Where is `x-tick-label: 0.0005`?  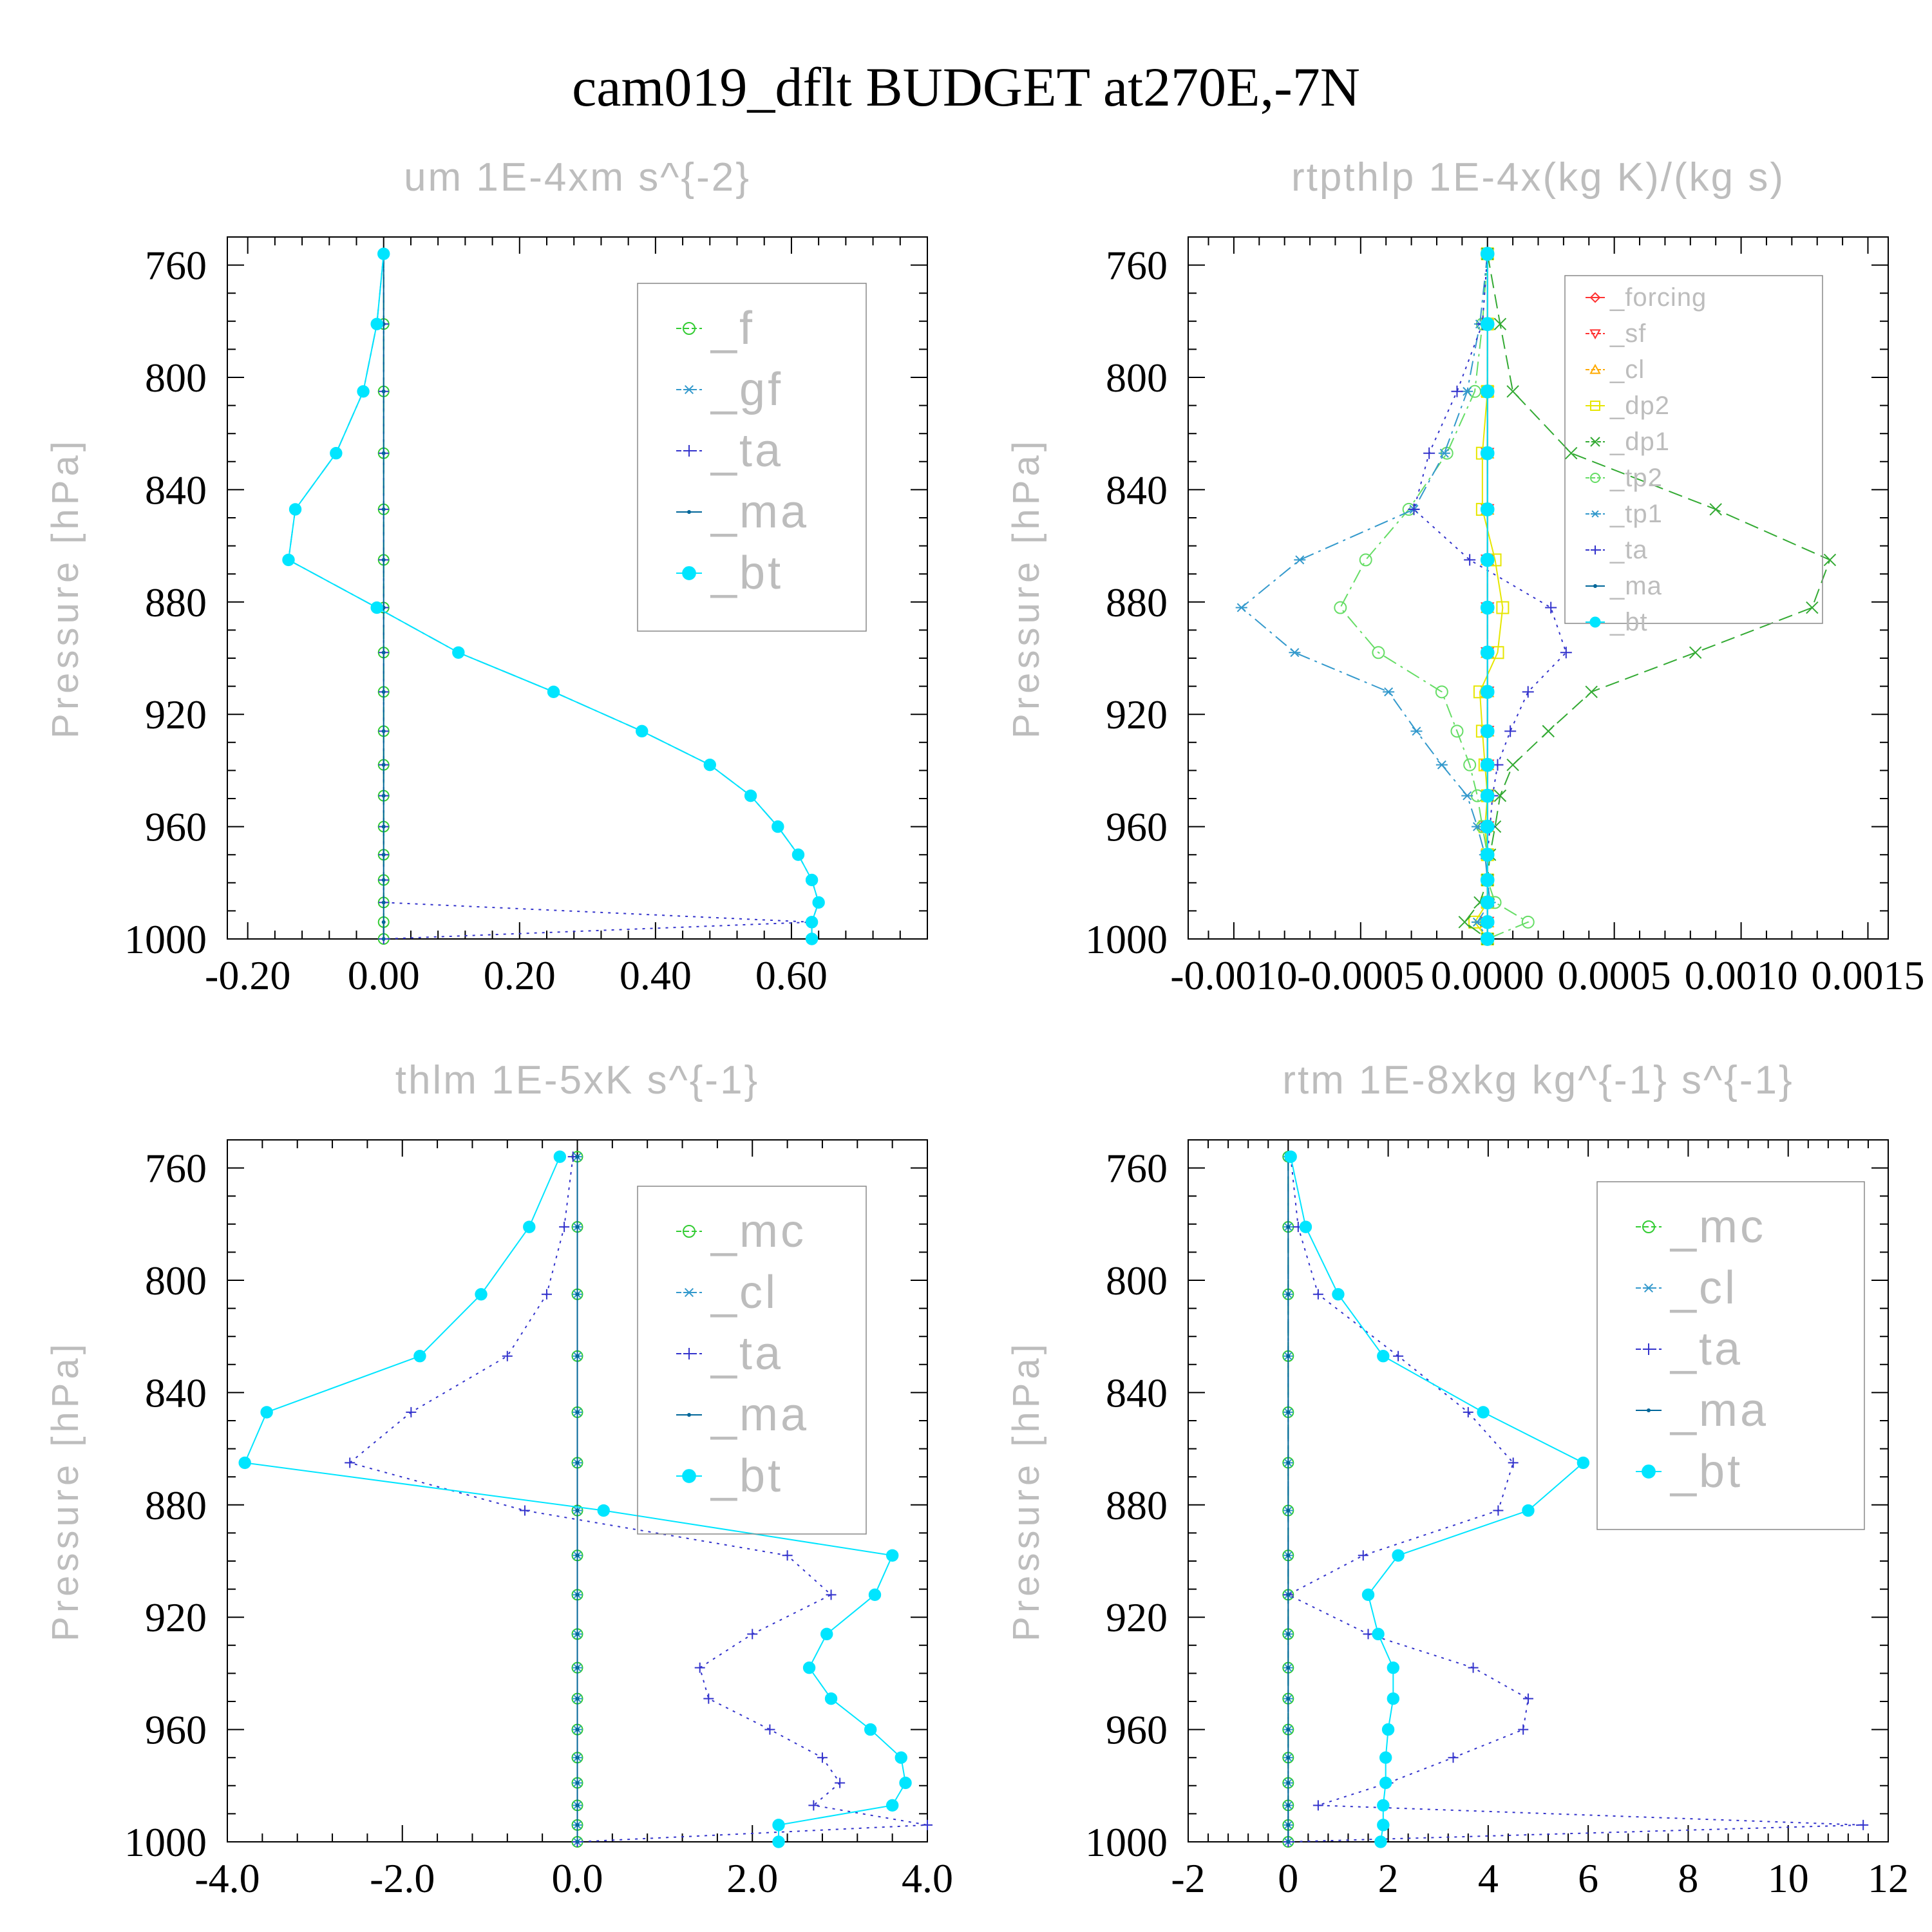
x-tick-label: 0.0005 is located at coordinates (1614, 975).